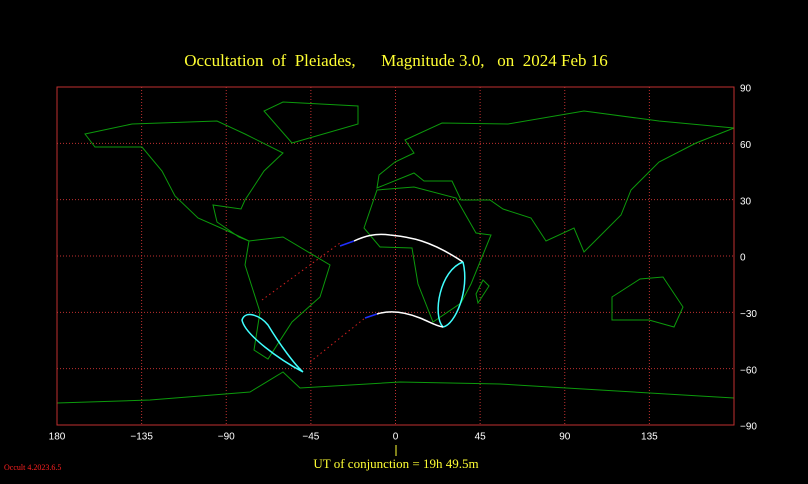 The height and width of the screenshot is (484, 808). What do you see at coordinates (396, 437) in the screenshot?
I see `lon-tick-label: 0` at bounding box center [396, 437].